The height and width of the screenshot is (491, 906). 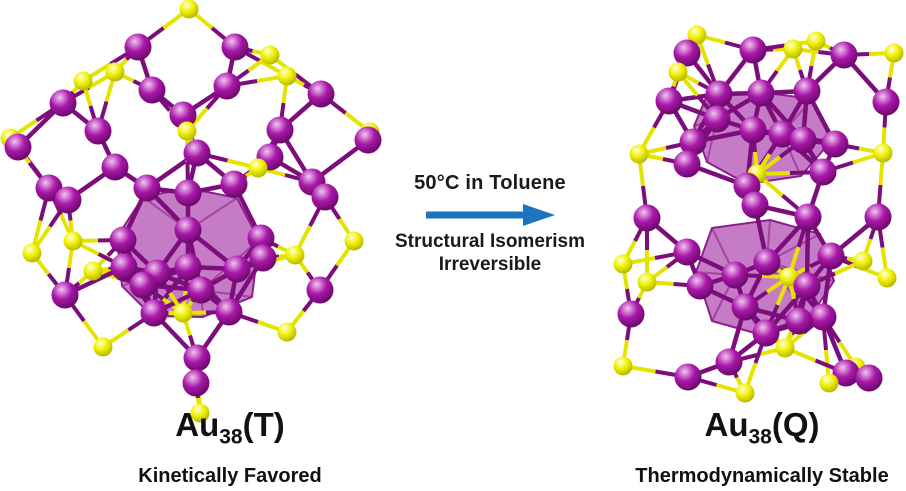 I want to click on arrow-head, so click(x=539, y=215).